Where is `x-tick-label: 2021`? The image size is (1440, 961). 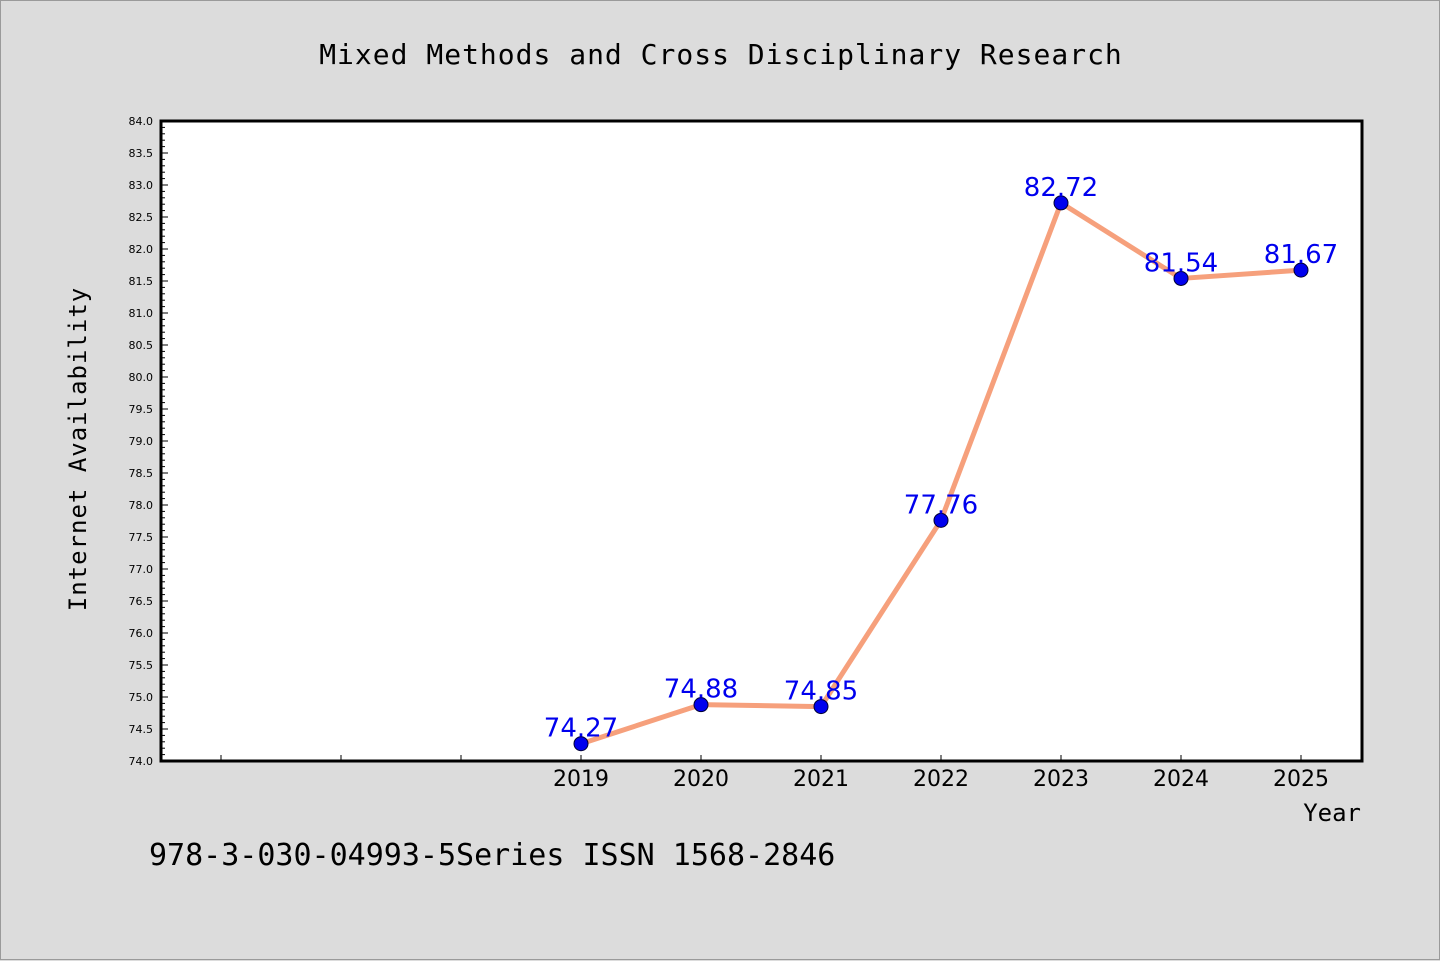
x-tick-label: 2021 is located at coordinates (821, 779).